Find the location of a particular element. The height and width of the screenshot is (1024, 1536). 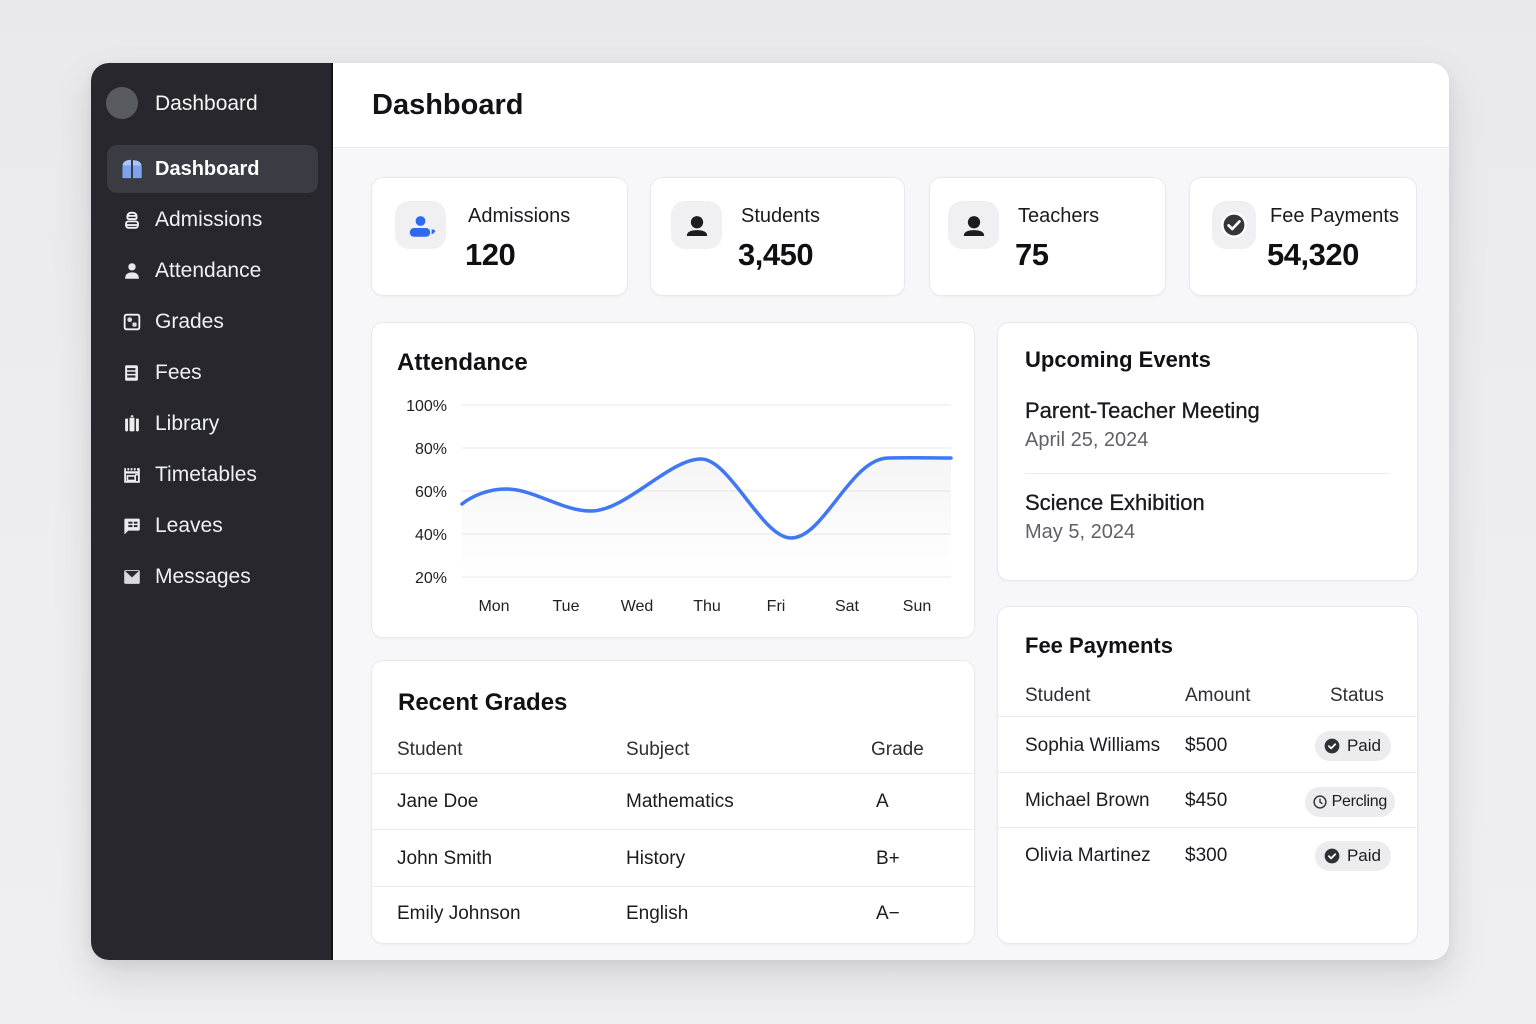

svg-text: 80% is located at coordinates (431, 449).